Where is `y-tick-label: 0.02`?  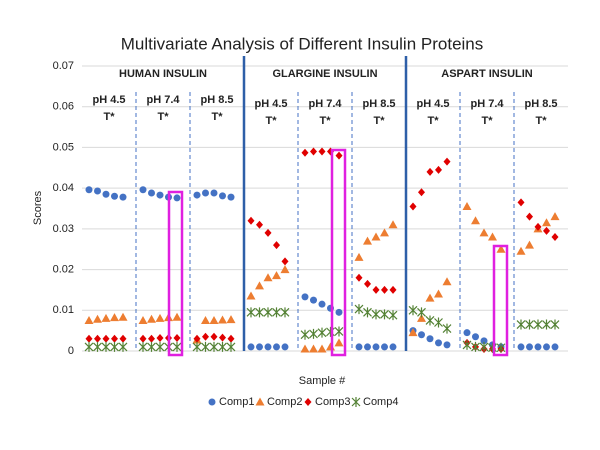 y-tick-label: 0.02 is located at coordinates (63, 269).